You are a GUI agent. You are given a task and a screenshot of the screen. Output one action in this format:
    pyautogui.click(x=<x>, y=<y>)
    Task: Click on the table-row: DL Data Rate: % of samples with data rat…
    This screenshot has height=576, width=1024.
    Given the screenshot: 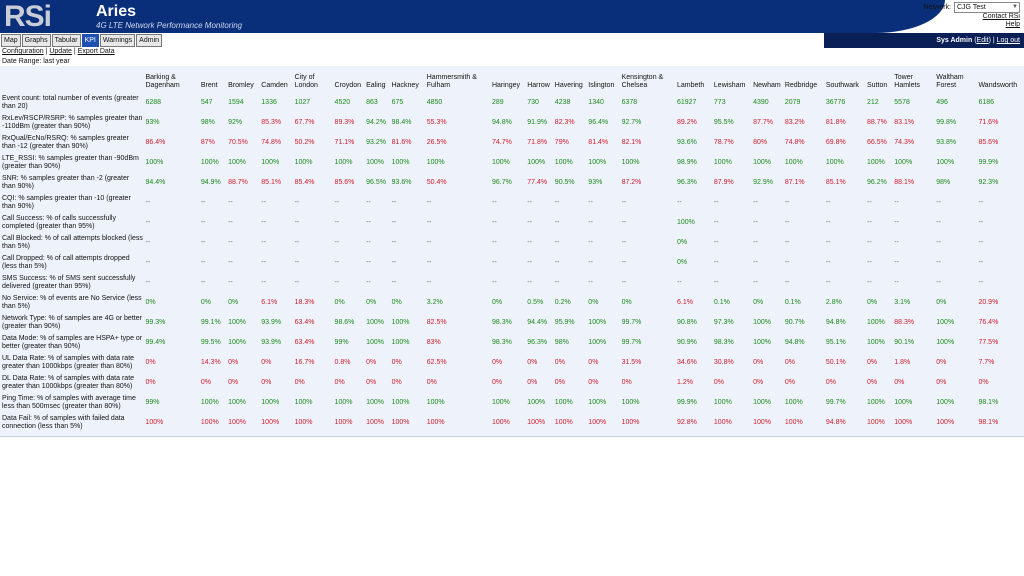 What is the action you would take?
    pyautogui.click(x=513, y=383)
    